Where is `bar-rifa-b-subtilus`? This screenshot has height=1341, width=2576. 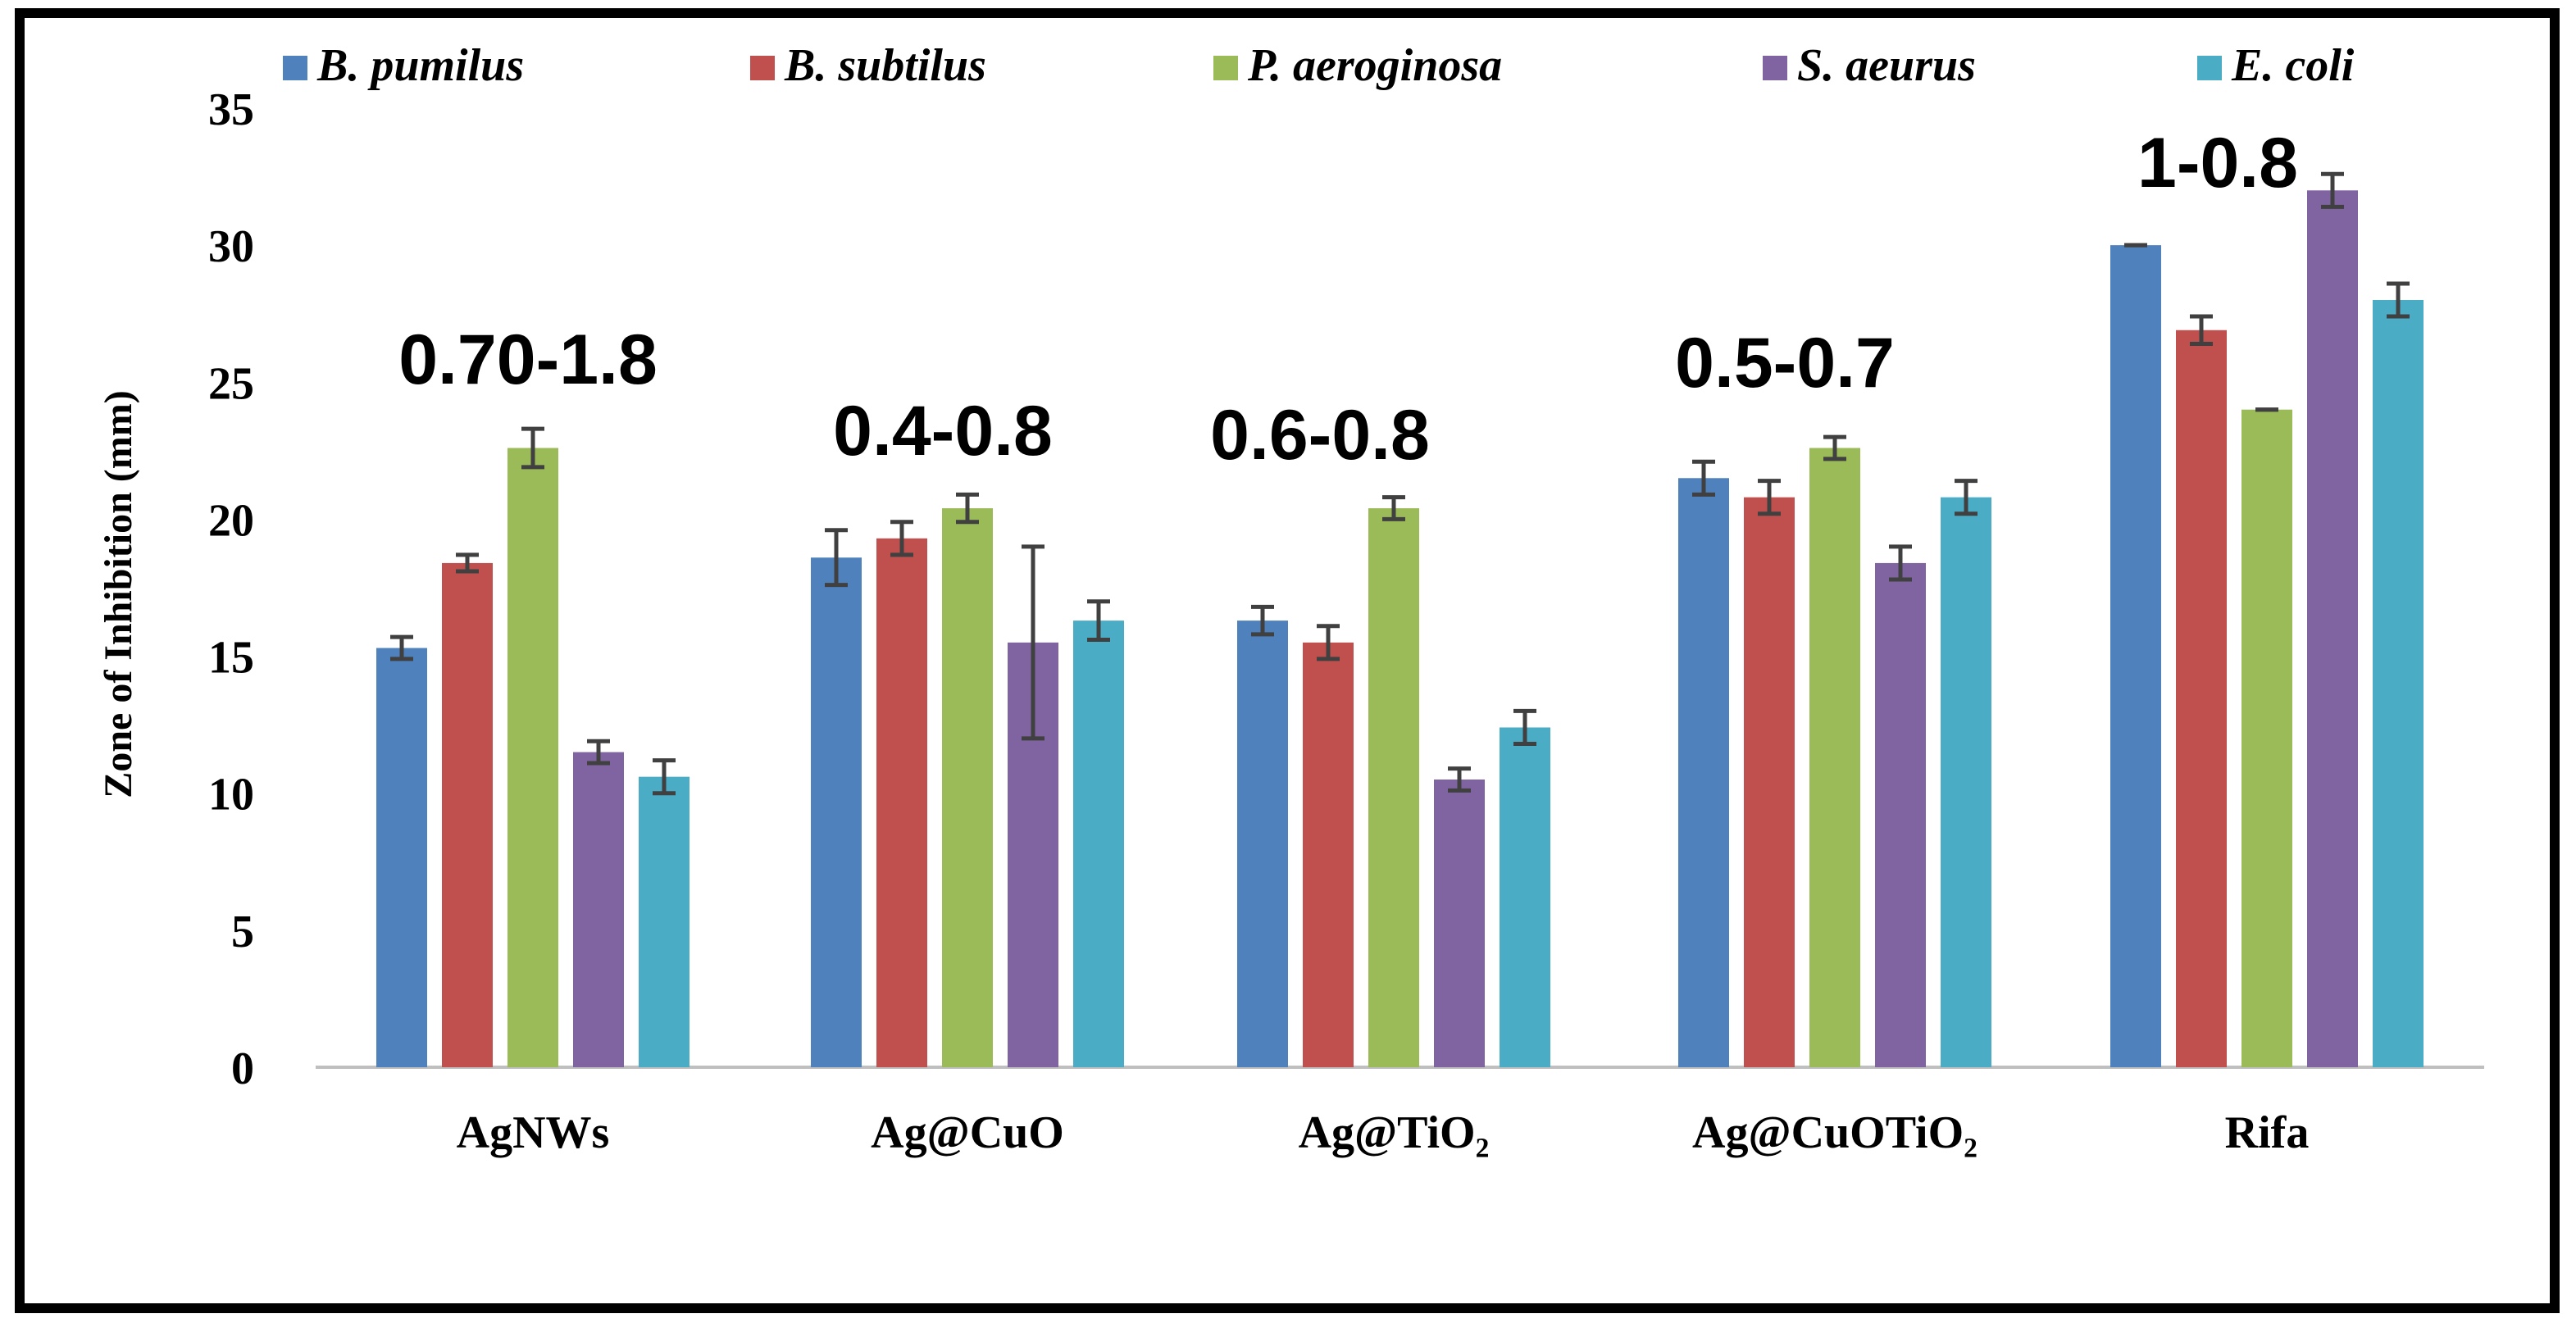 bar-rifa-b-subtilus is located at coordinates (2201, 699).